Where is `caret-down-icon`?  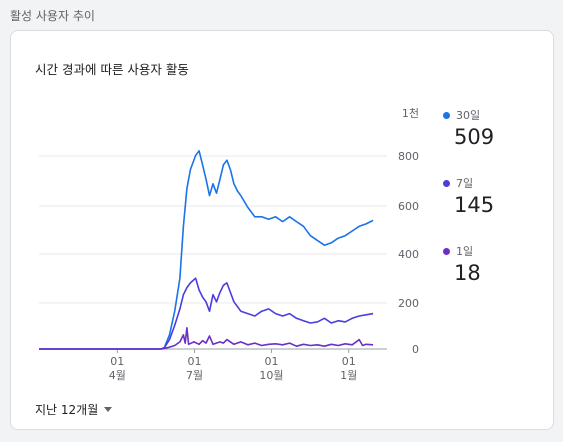
caret-down-icon is located at coordinates (108, 409).